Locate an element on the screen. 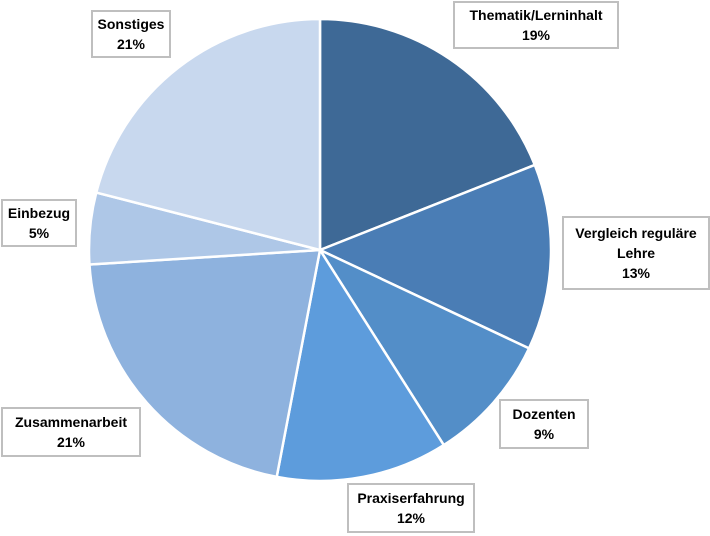 Image resolution: width=710 pixels, height=536 pixels. data-label-dozenten: Dozenten 9% is located at coordinates (544, 424).